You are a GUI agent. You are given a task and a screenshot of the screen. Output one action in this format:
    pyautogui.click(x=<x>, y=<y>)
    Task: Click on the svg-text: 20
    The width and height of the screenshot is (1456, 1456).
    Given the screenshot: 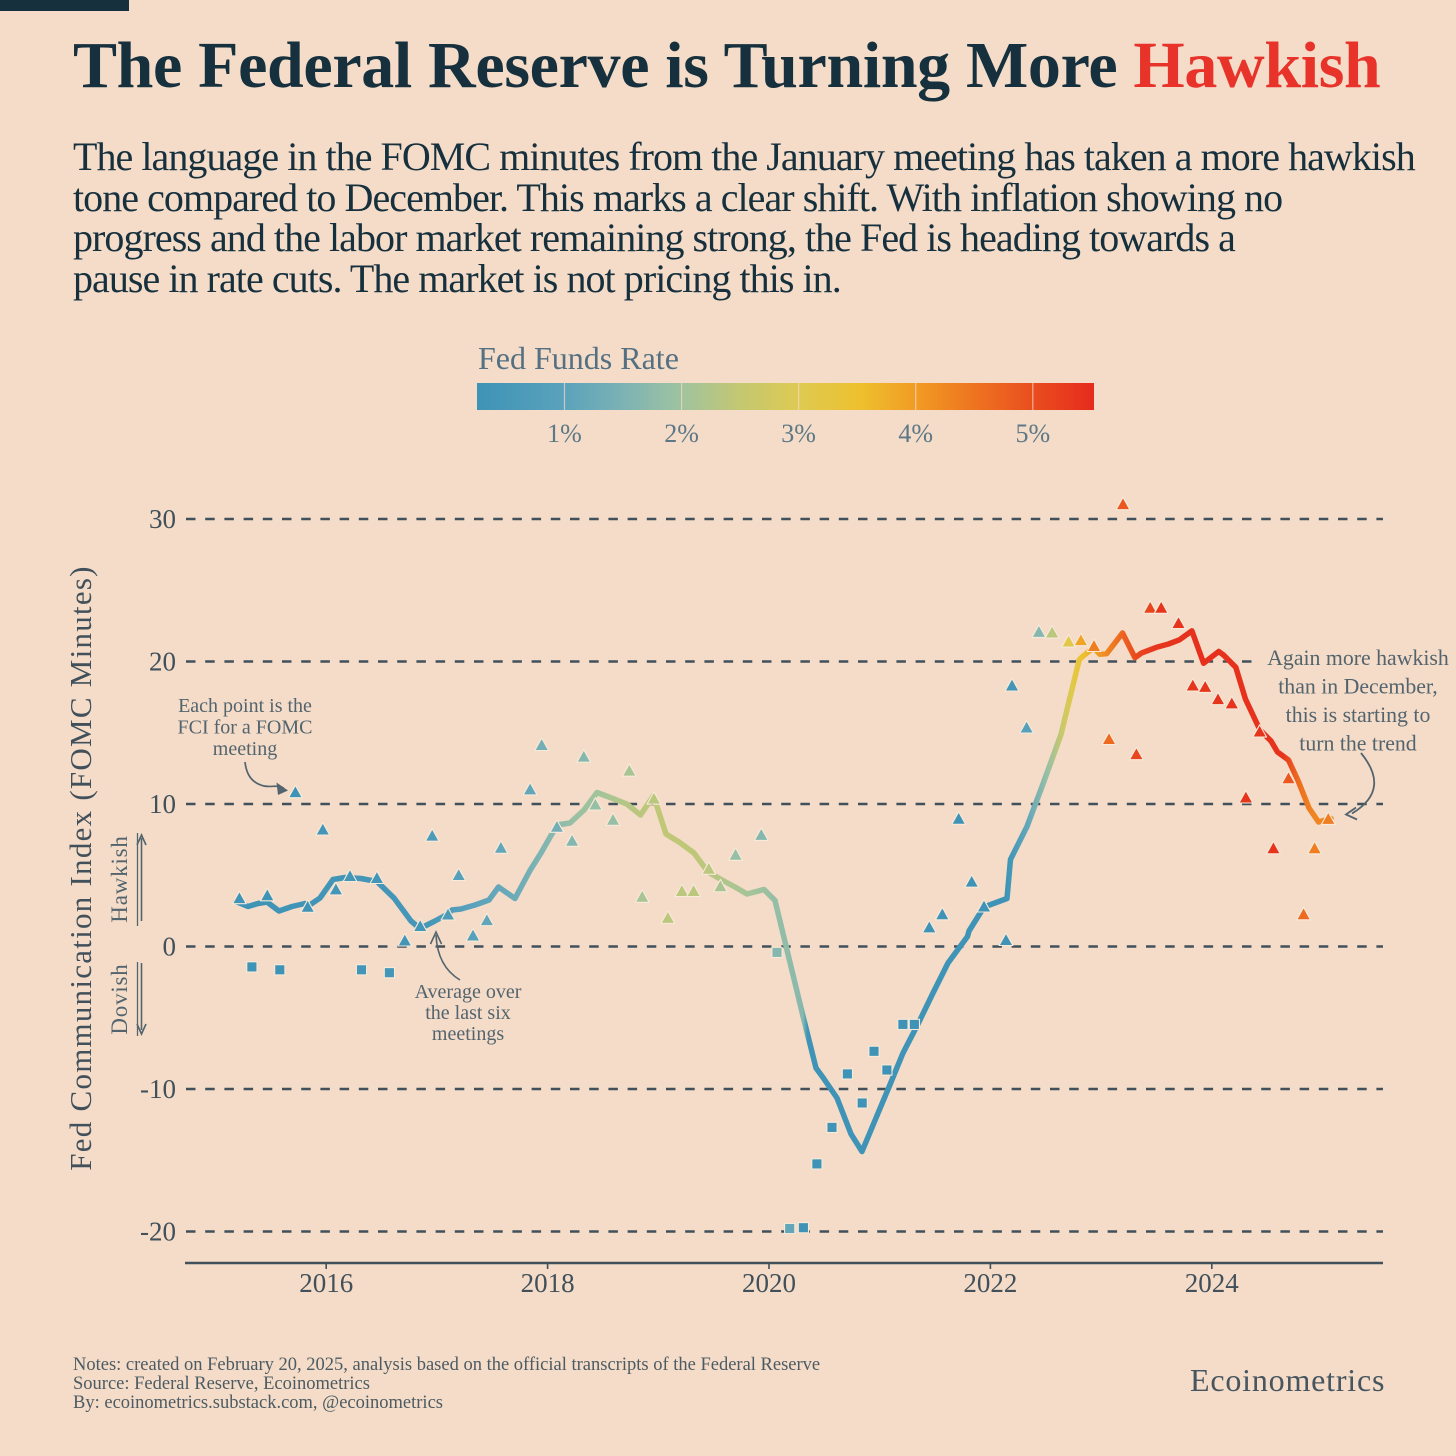 What is the action you would take?
    pyautogui.click(x=162, y=662)
    